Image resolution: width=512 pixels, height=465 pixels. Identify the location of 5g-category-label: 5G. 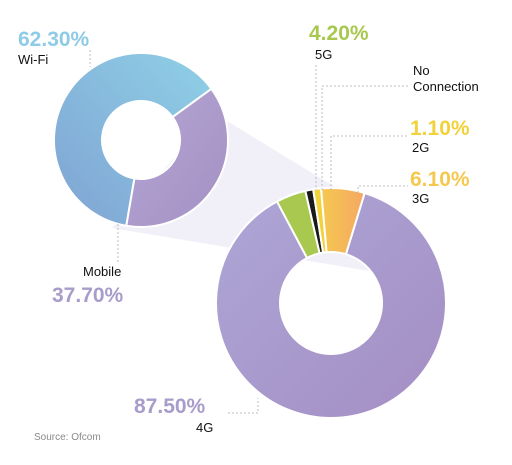
(323, 54).